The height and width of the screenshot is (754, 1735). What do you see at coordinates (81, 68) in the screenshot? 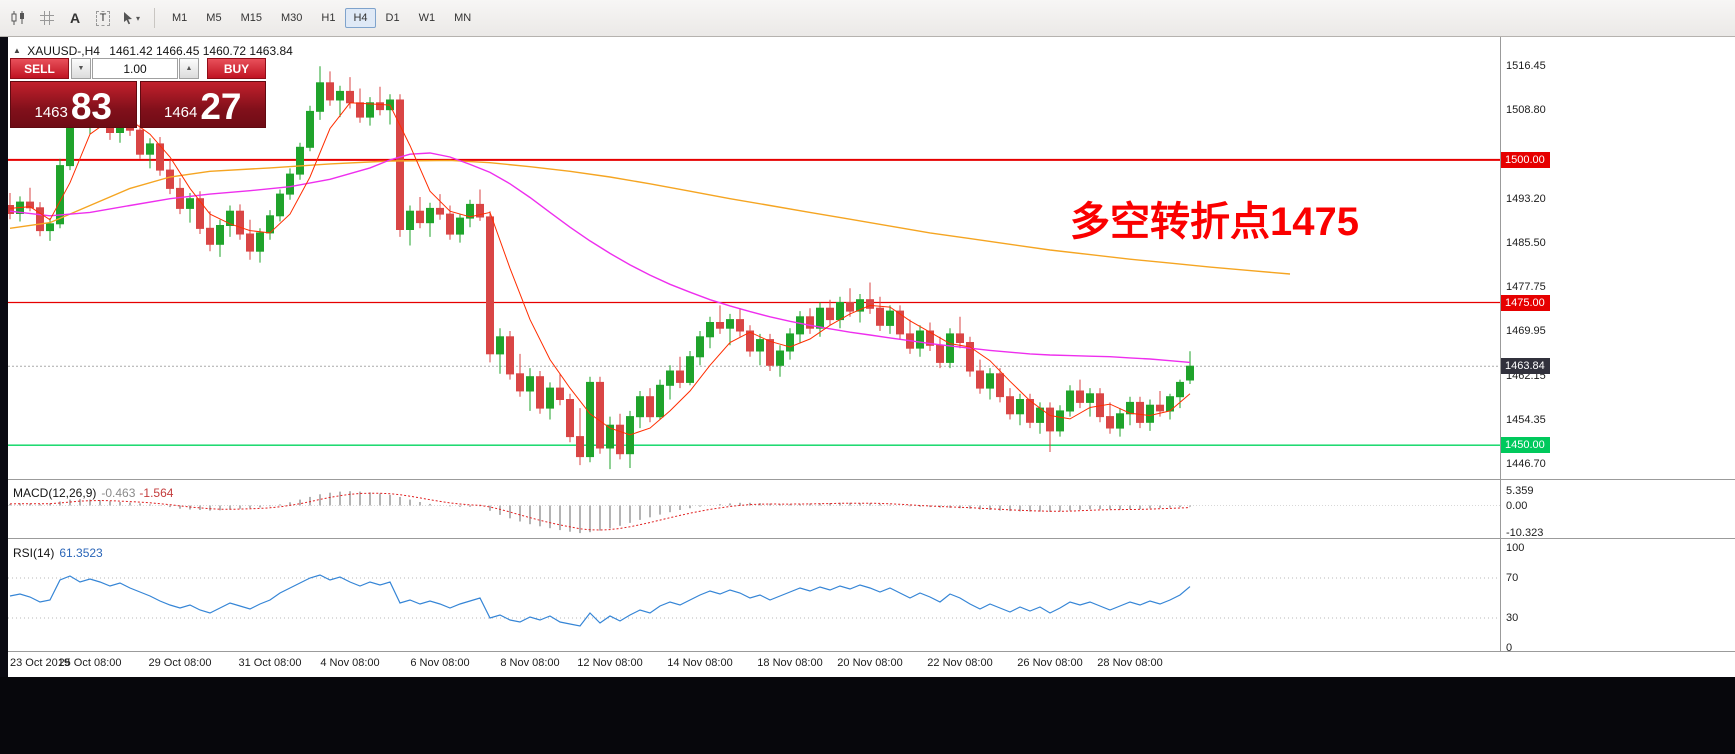
I see `volume-dropdown-button: ▼` at bounding box center [81, 68].